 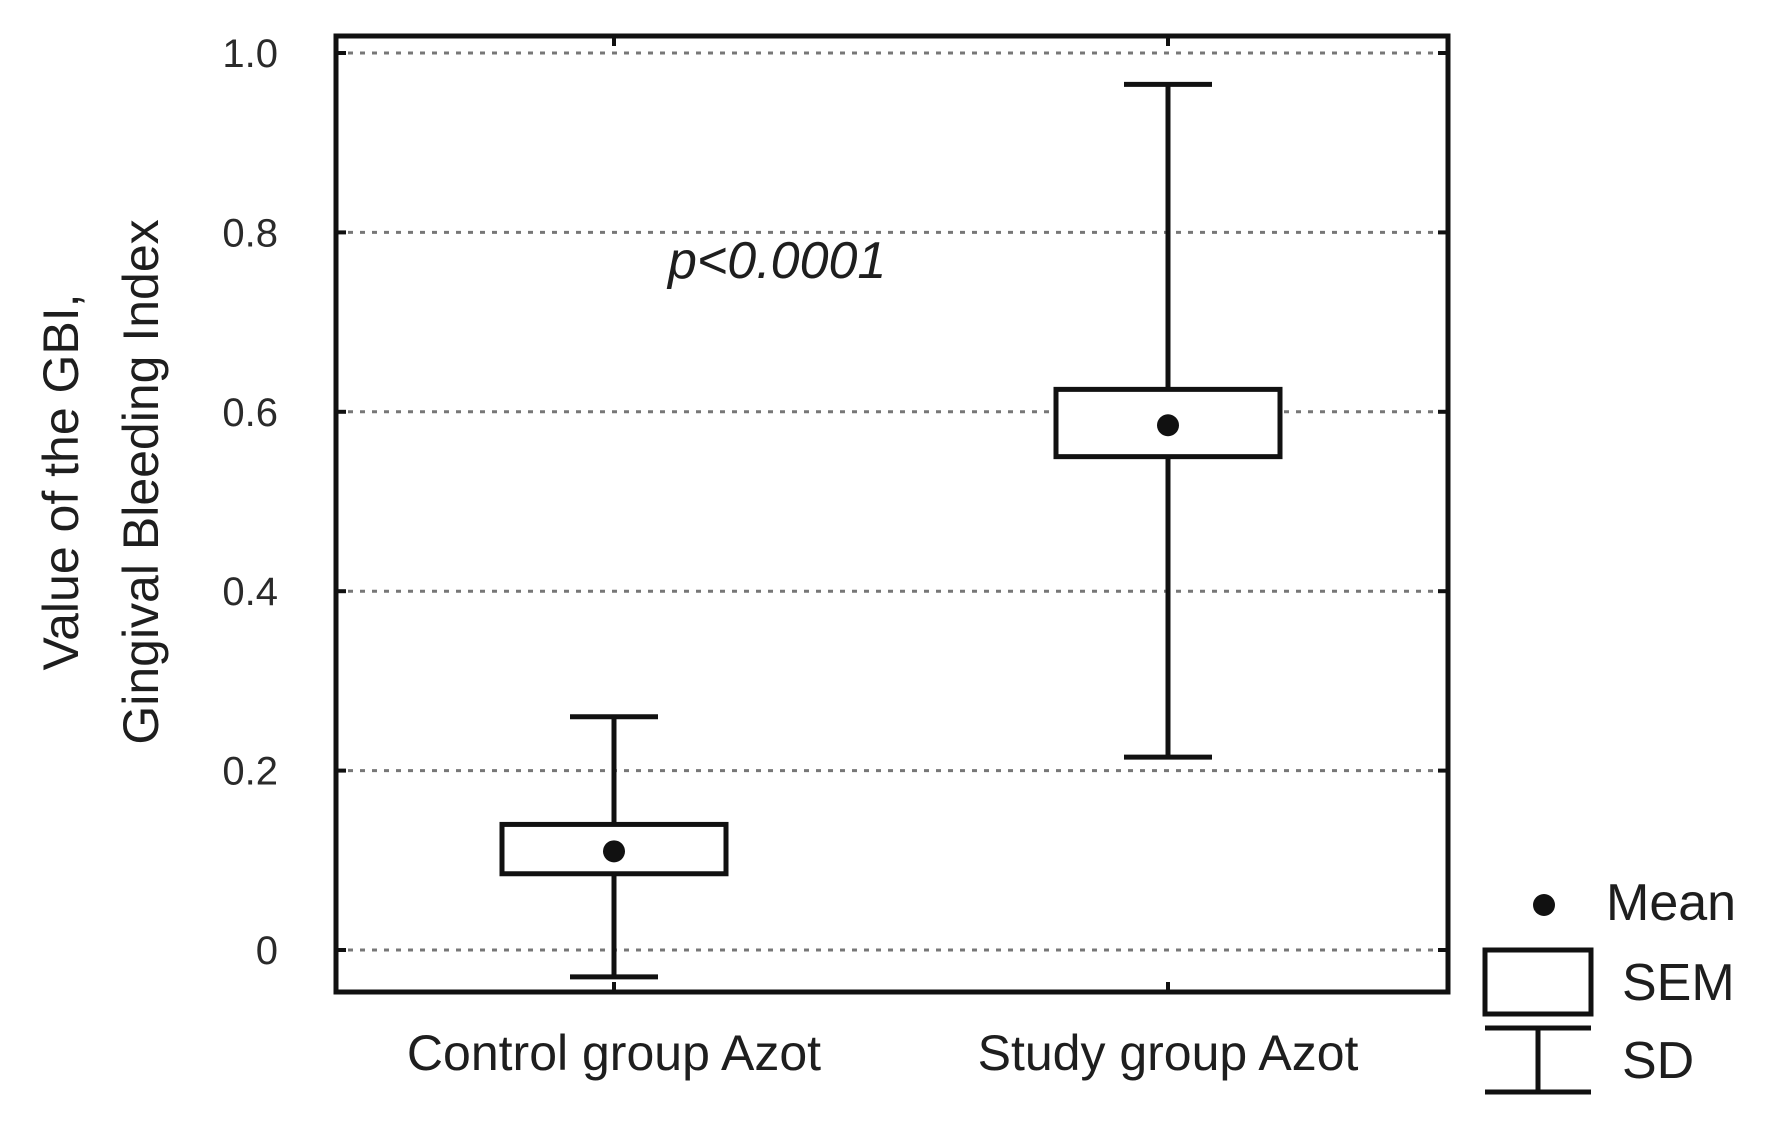 What do you see at coordinates (250, 233) in the screenshot?
I see `y-tick-label: 0.8` at bounding box center [250, 233].